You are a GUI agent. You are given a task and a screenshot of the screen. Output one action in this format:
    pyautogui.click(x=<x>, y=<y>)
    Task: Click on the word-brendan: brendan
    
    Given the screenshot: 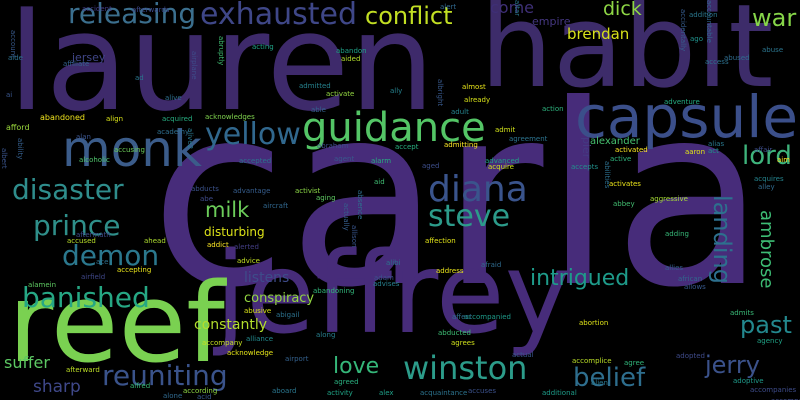 What is the action you would take?
    pyautogui.click(x=598, y=34)
    